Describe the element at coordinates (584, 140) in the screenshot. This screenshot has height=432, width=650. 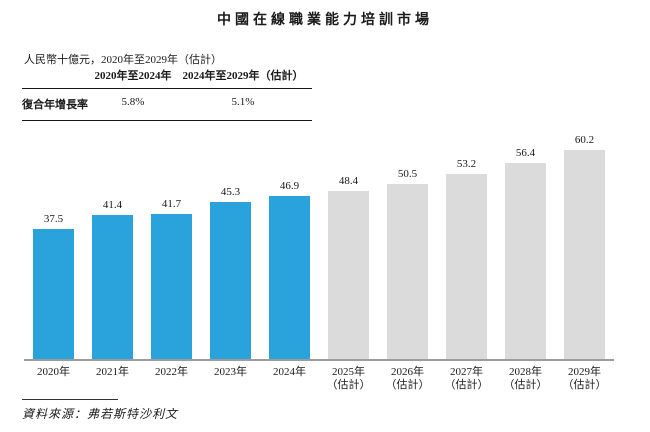
I see `bar-value-label: 60.2` at that location.